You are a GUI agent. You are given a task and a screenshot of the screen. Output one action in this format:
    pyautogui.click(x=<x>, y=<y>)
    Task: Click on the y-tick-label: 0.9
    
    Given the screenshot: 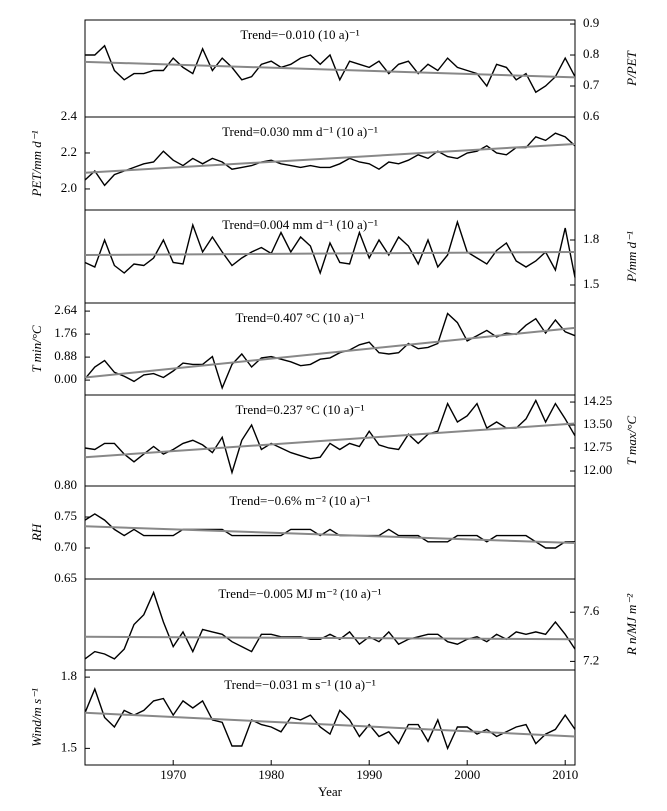 What is the action you would take?
    pyautogui.click(x=591, y=22)
    